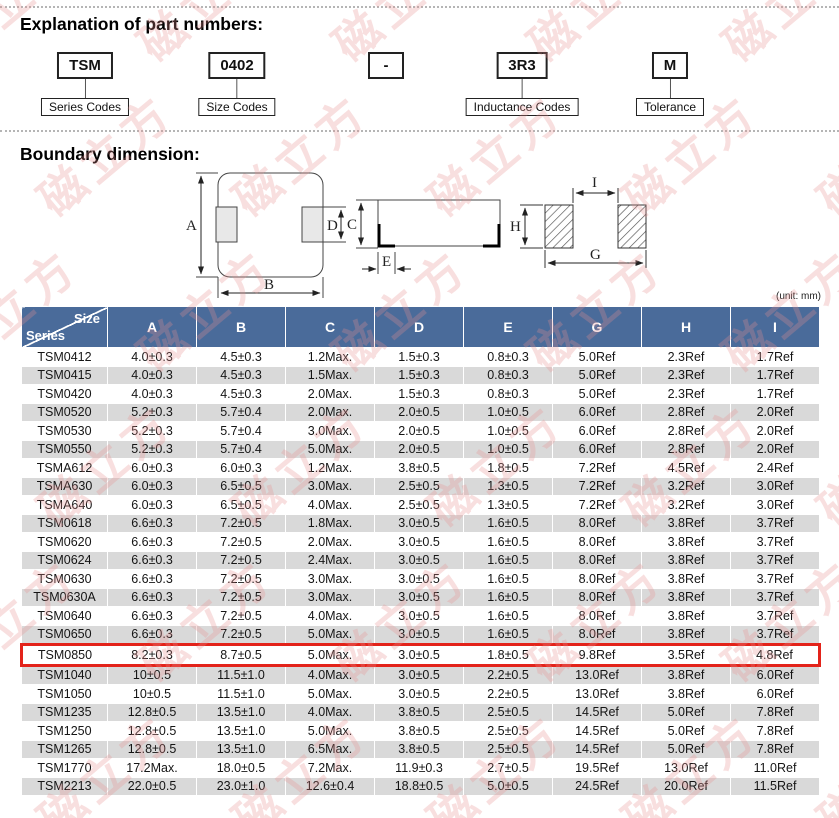 The width and height of the screenshot is (839, 818). I want to click on value-cell: 23.0±1.0, so click(241, 786).